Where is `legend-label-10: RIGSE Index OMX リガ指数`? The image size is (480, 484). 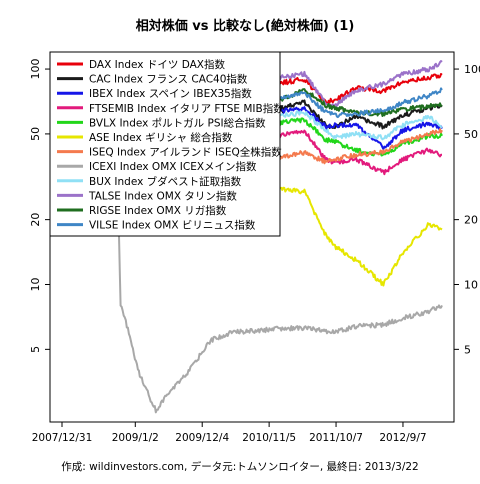
legend-label-10: RIGSE Index OMX リガ指数 is located at coordinates (158, 210).